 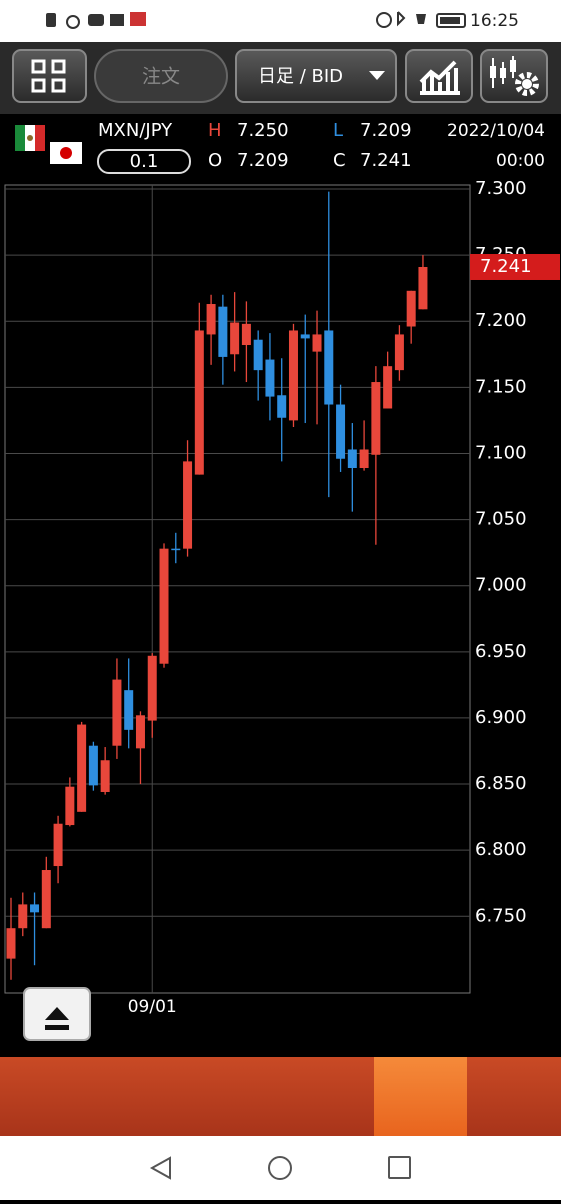 What do you see at coordinates (501, 386) in the screenshot?
I see `y-tick-label: 7.150` at bounding box center [501, 386].